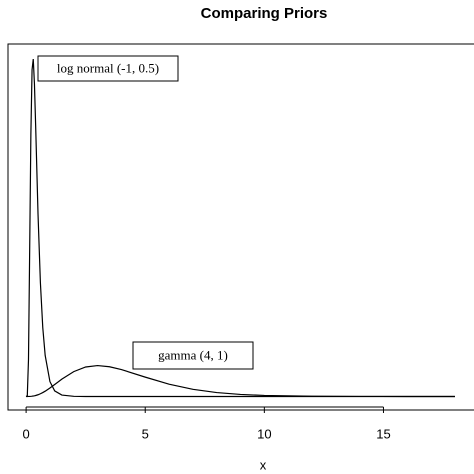  I want to click on x-tick-label: 5, so click(145, 433).